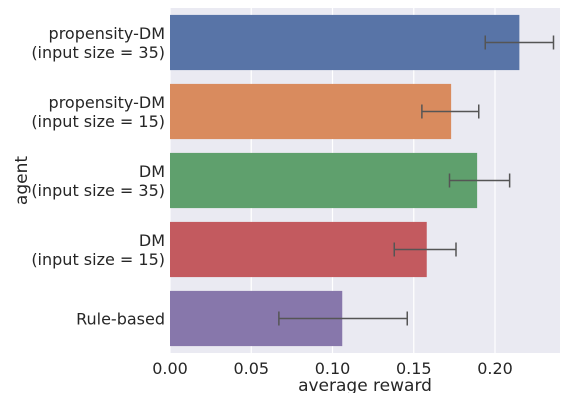 The width and height of the screenshot is (561, 393). I want to click on x-tick-label: 0.10, so click(333, 368).